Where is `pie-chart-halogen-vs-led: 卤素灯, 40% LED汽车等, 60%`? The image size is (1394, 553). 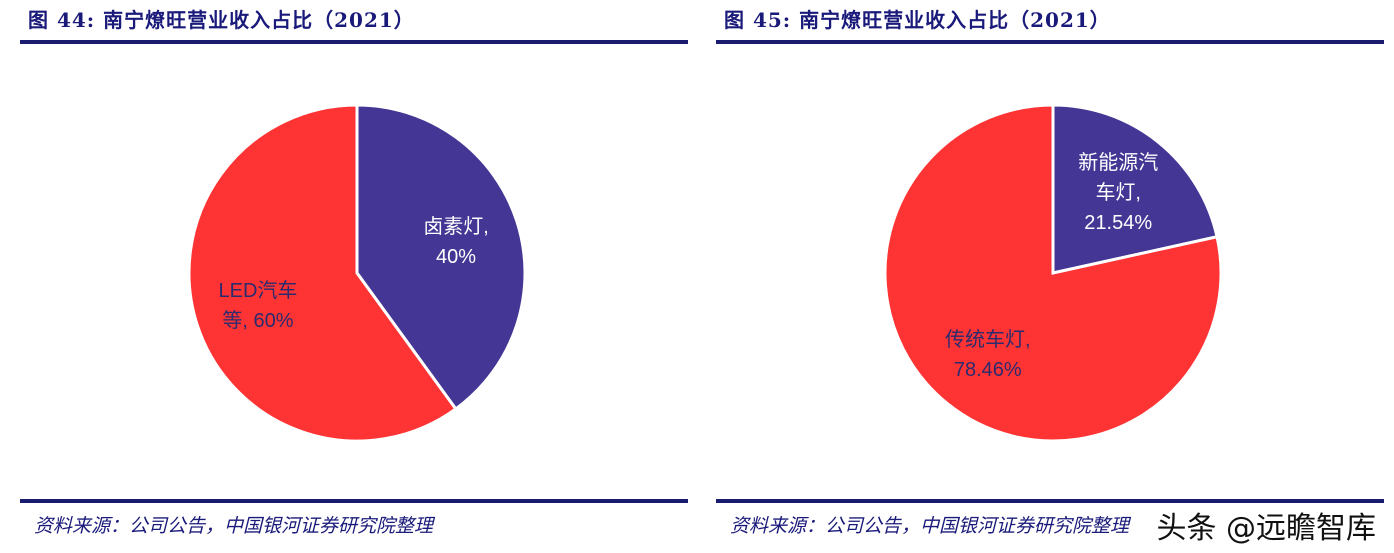
pie-chart-halogen-vs-led: 卤素灯, 40% LED汽车等, 60% is located at coordinates (357, 273).